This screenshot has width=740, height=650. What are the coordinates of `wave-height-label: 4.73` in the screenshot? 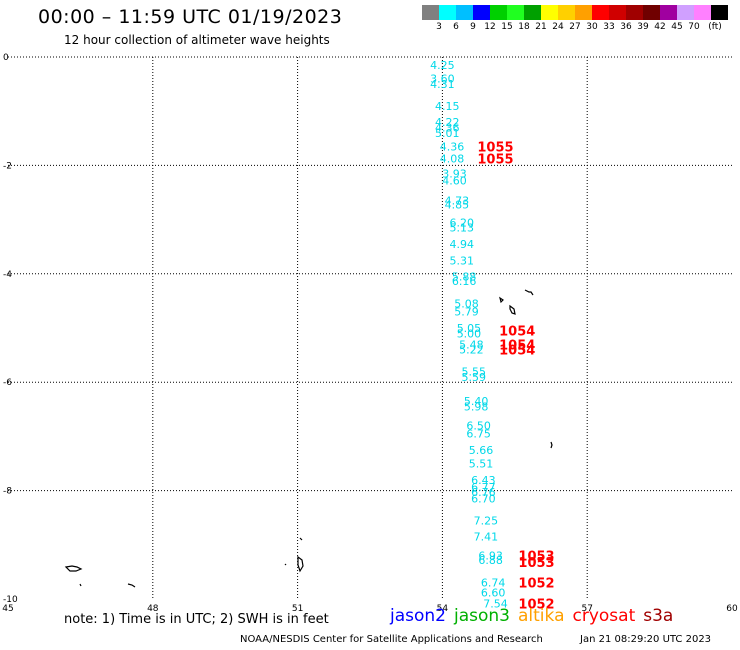 It's located at (457, 201).